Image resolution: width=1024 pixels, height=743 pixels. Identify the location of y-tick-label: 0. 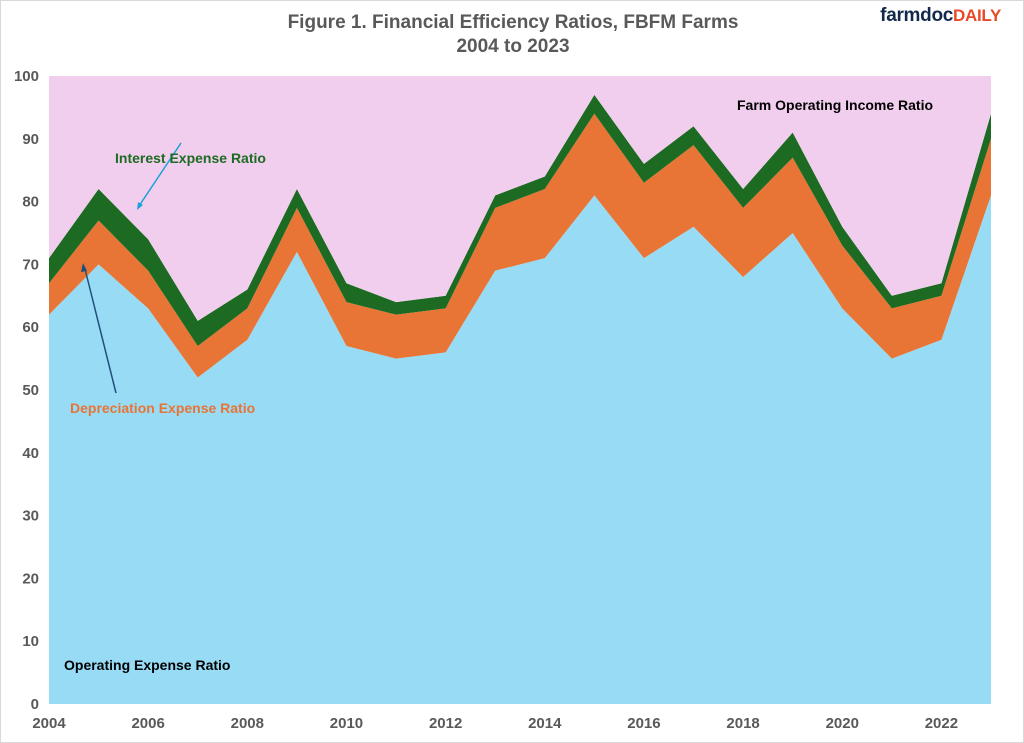
(35, 704).